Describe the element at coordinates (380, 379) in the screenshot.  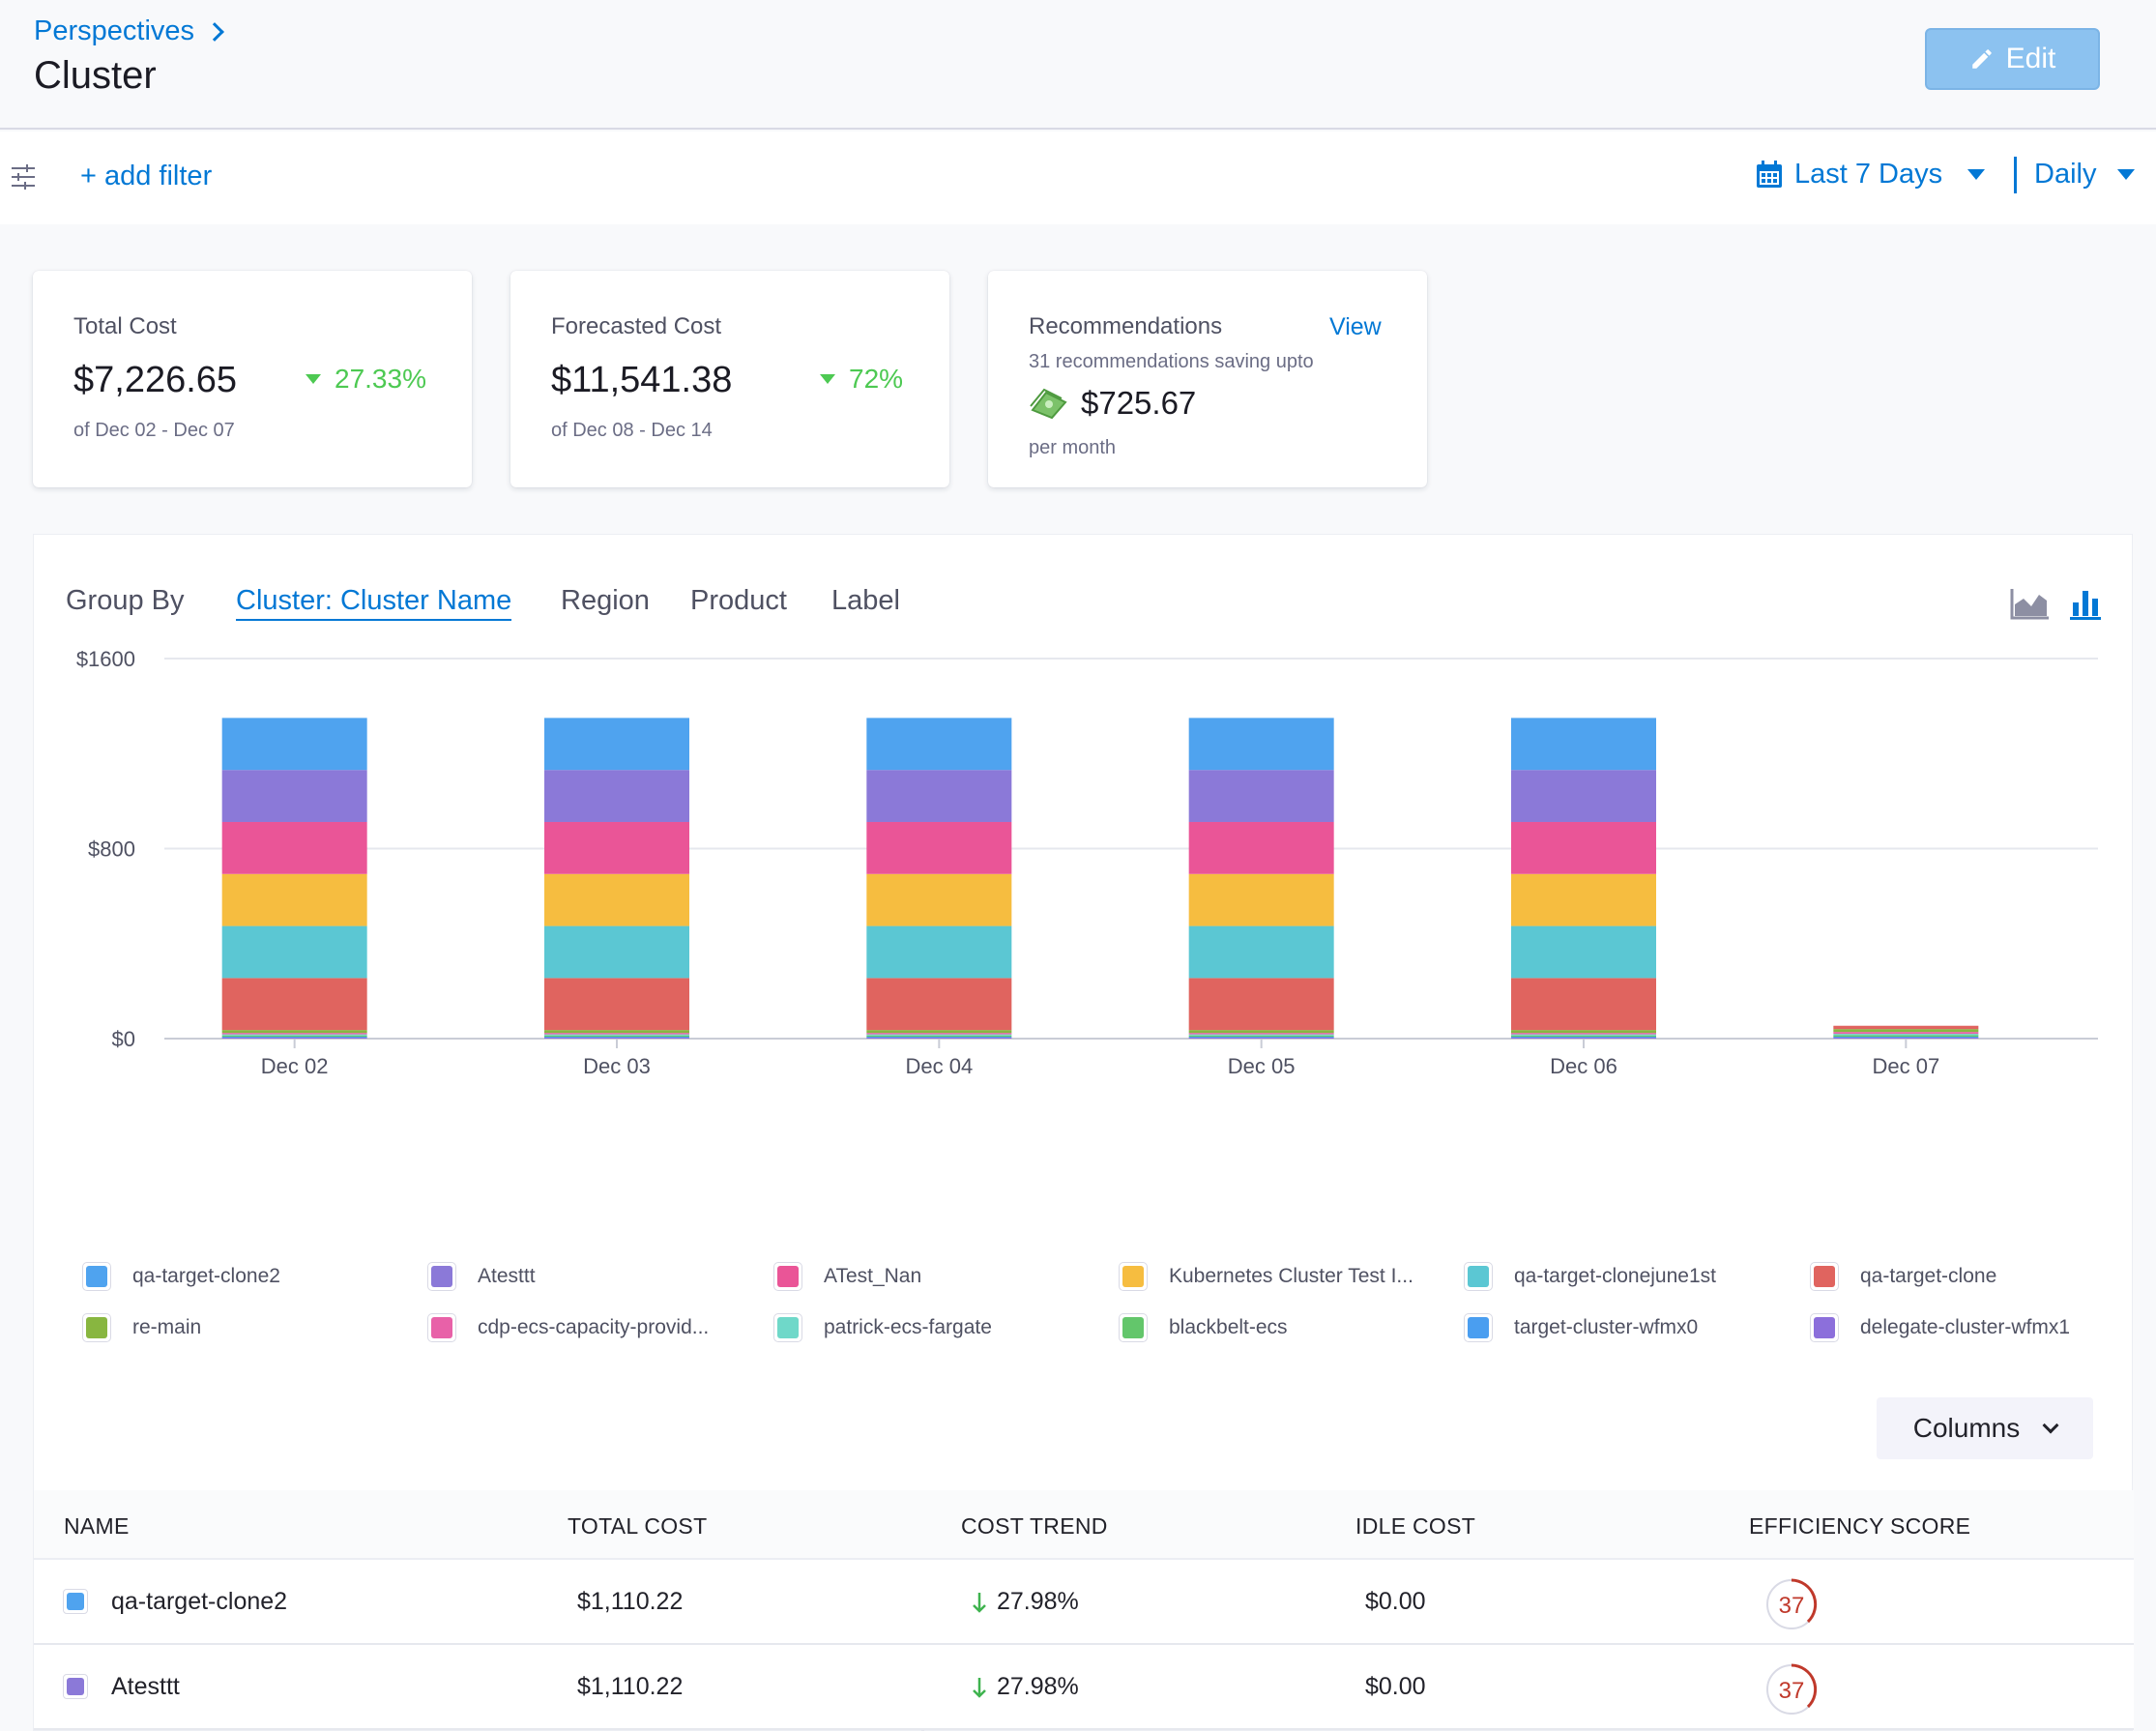
I see `total-cost-trend-value: 27.33%` at that location.